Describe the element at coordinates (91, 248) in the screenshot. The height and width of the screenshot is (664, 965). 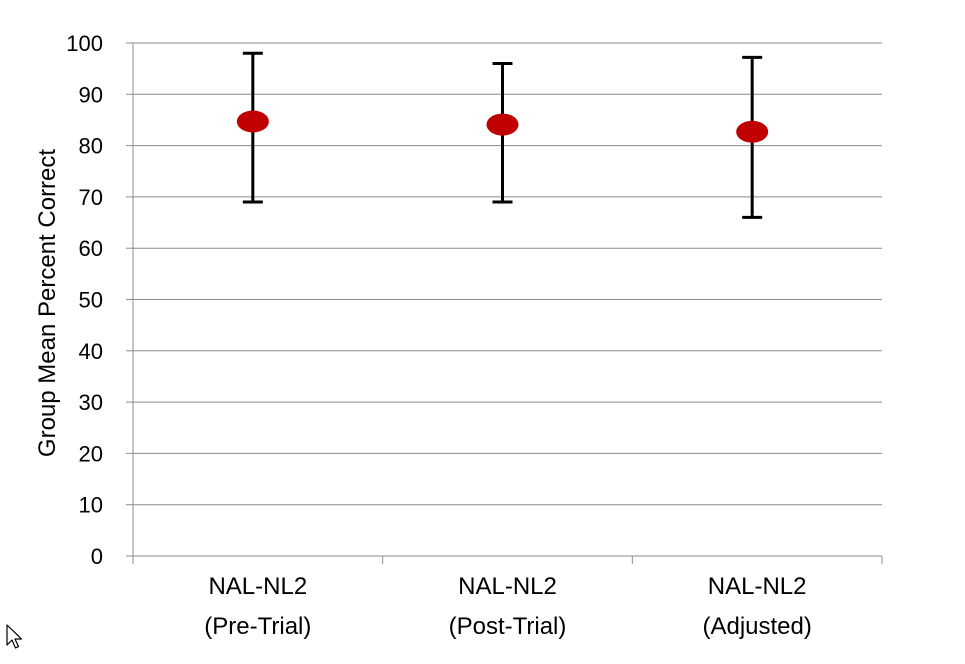
I see `y-tick-label: 60` at that location.